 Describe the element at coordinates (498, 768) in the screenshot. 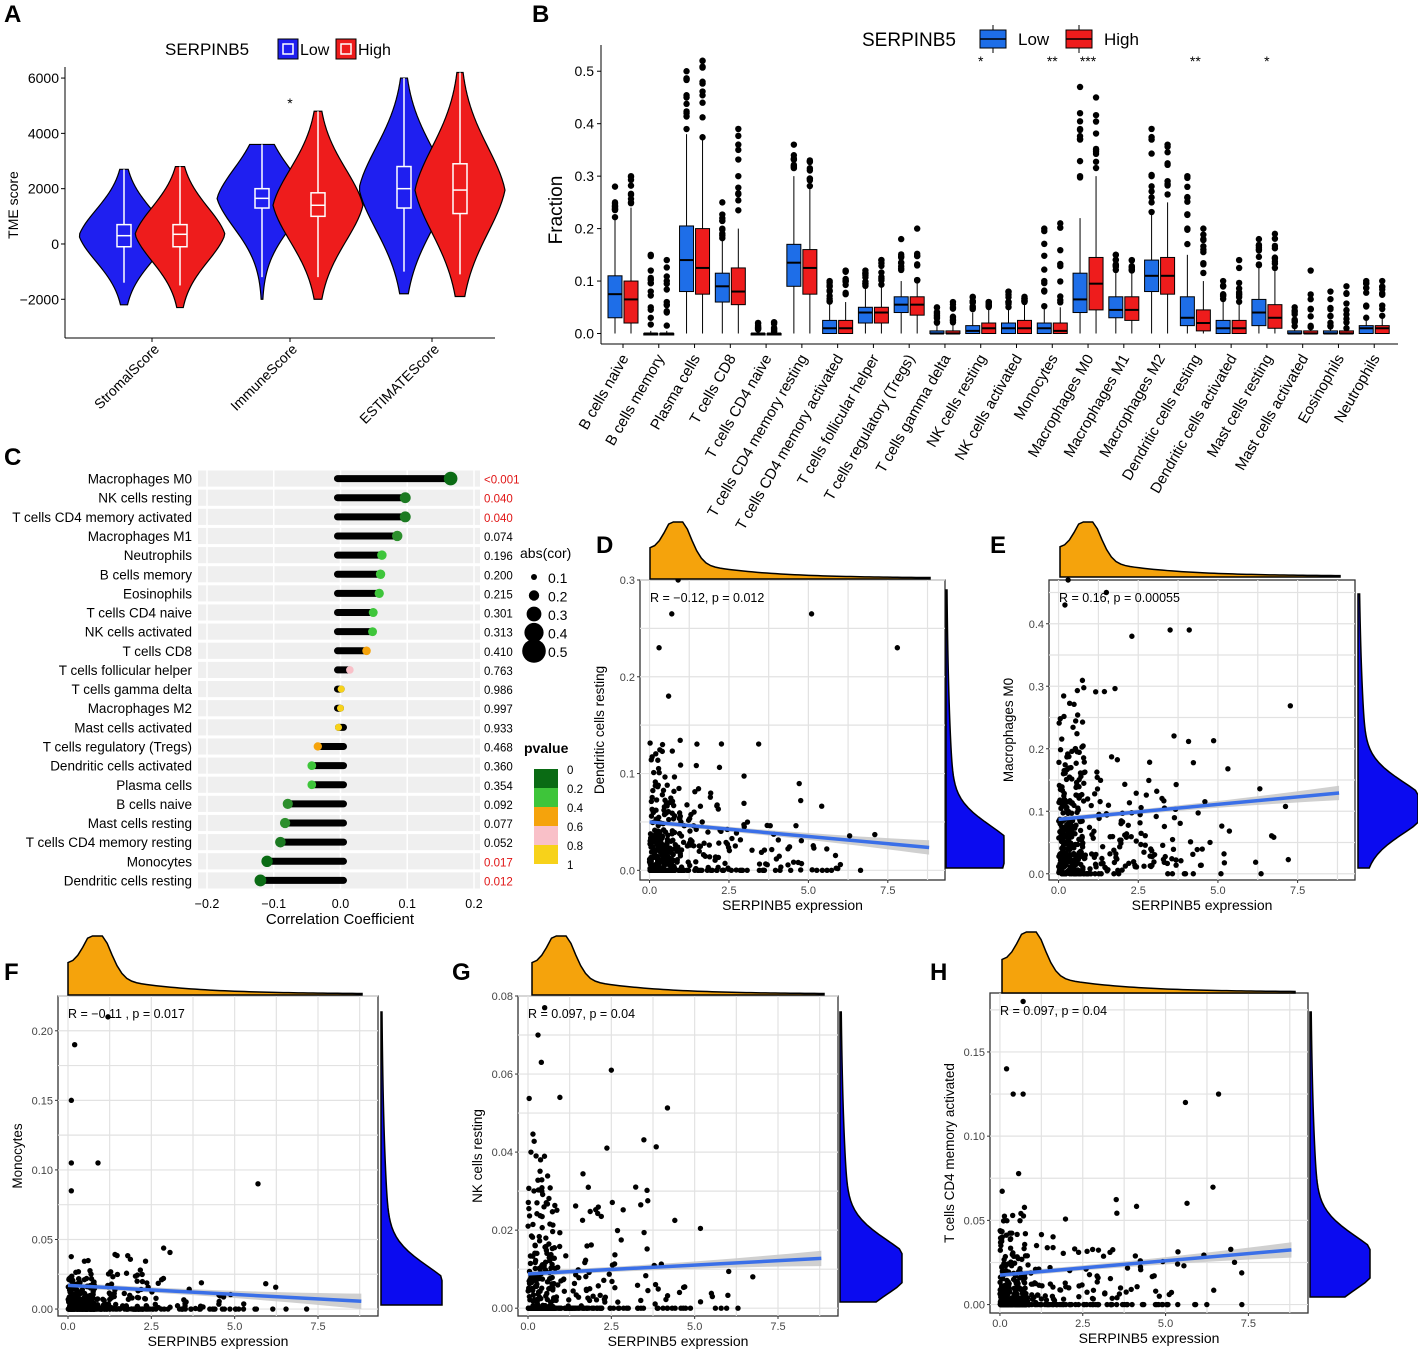

I see `p-value-label: 0.360` at that location.